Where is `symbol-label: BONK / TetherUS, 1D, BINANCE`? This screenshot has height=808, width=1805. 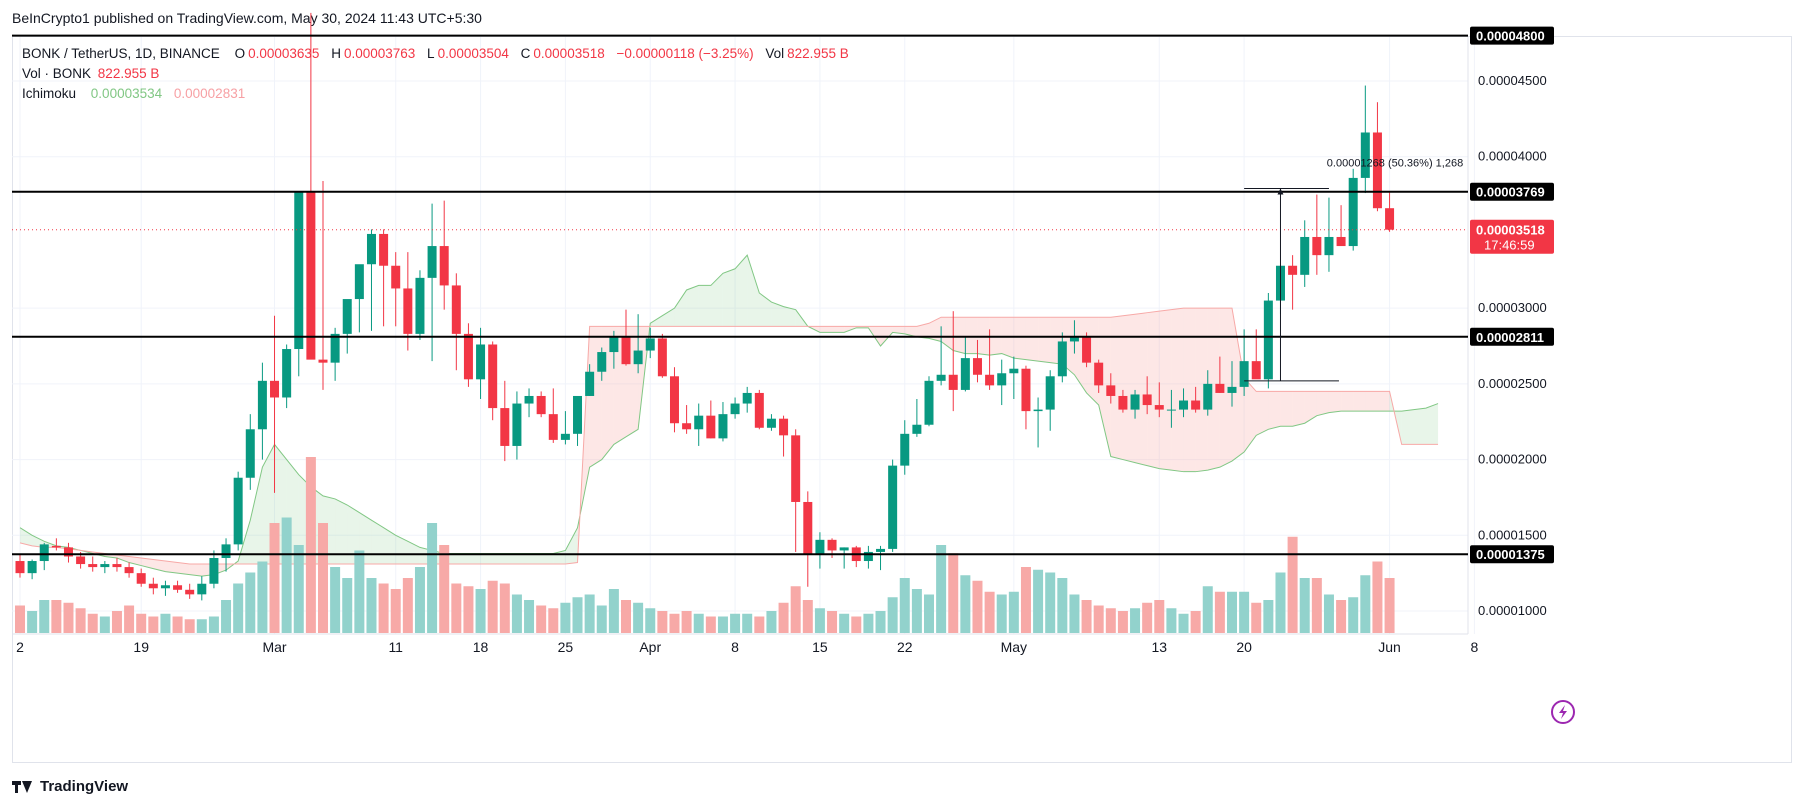 symbol-label: BONK / TetherUS, 1D, BINANCE is located at coordinates (121, 53).